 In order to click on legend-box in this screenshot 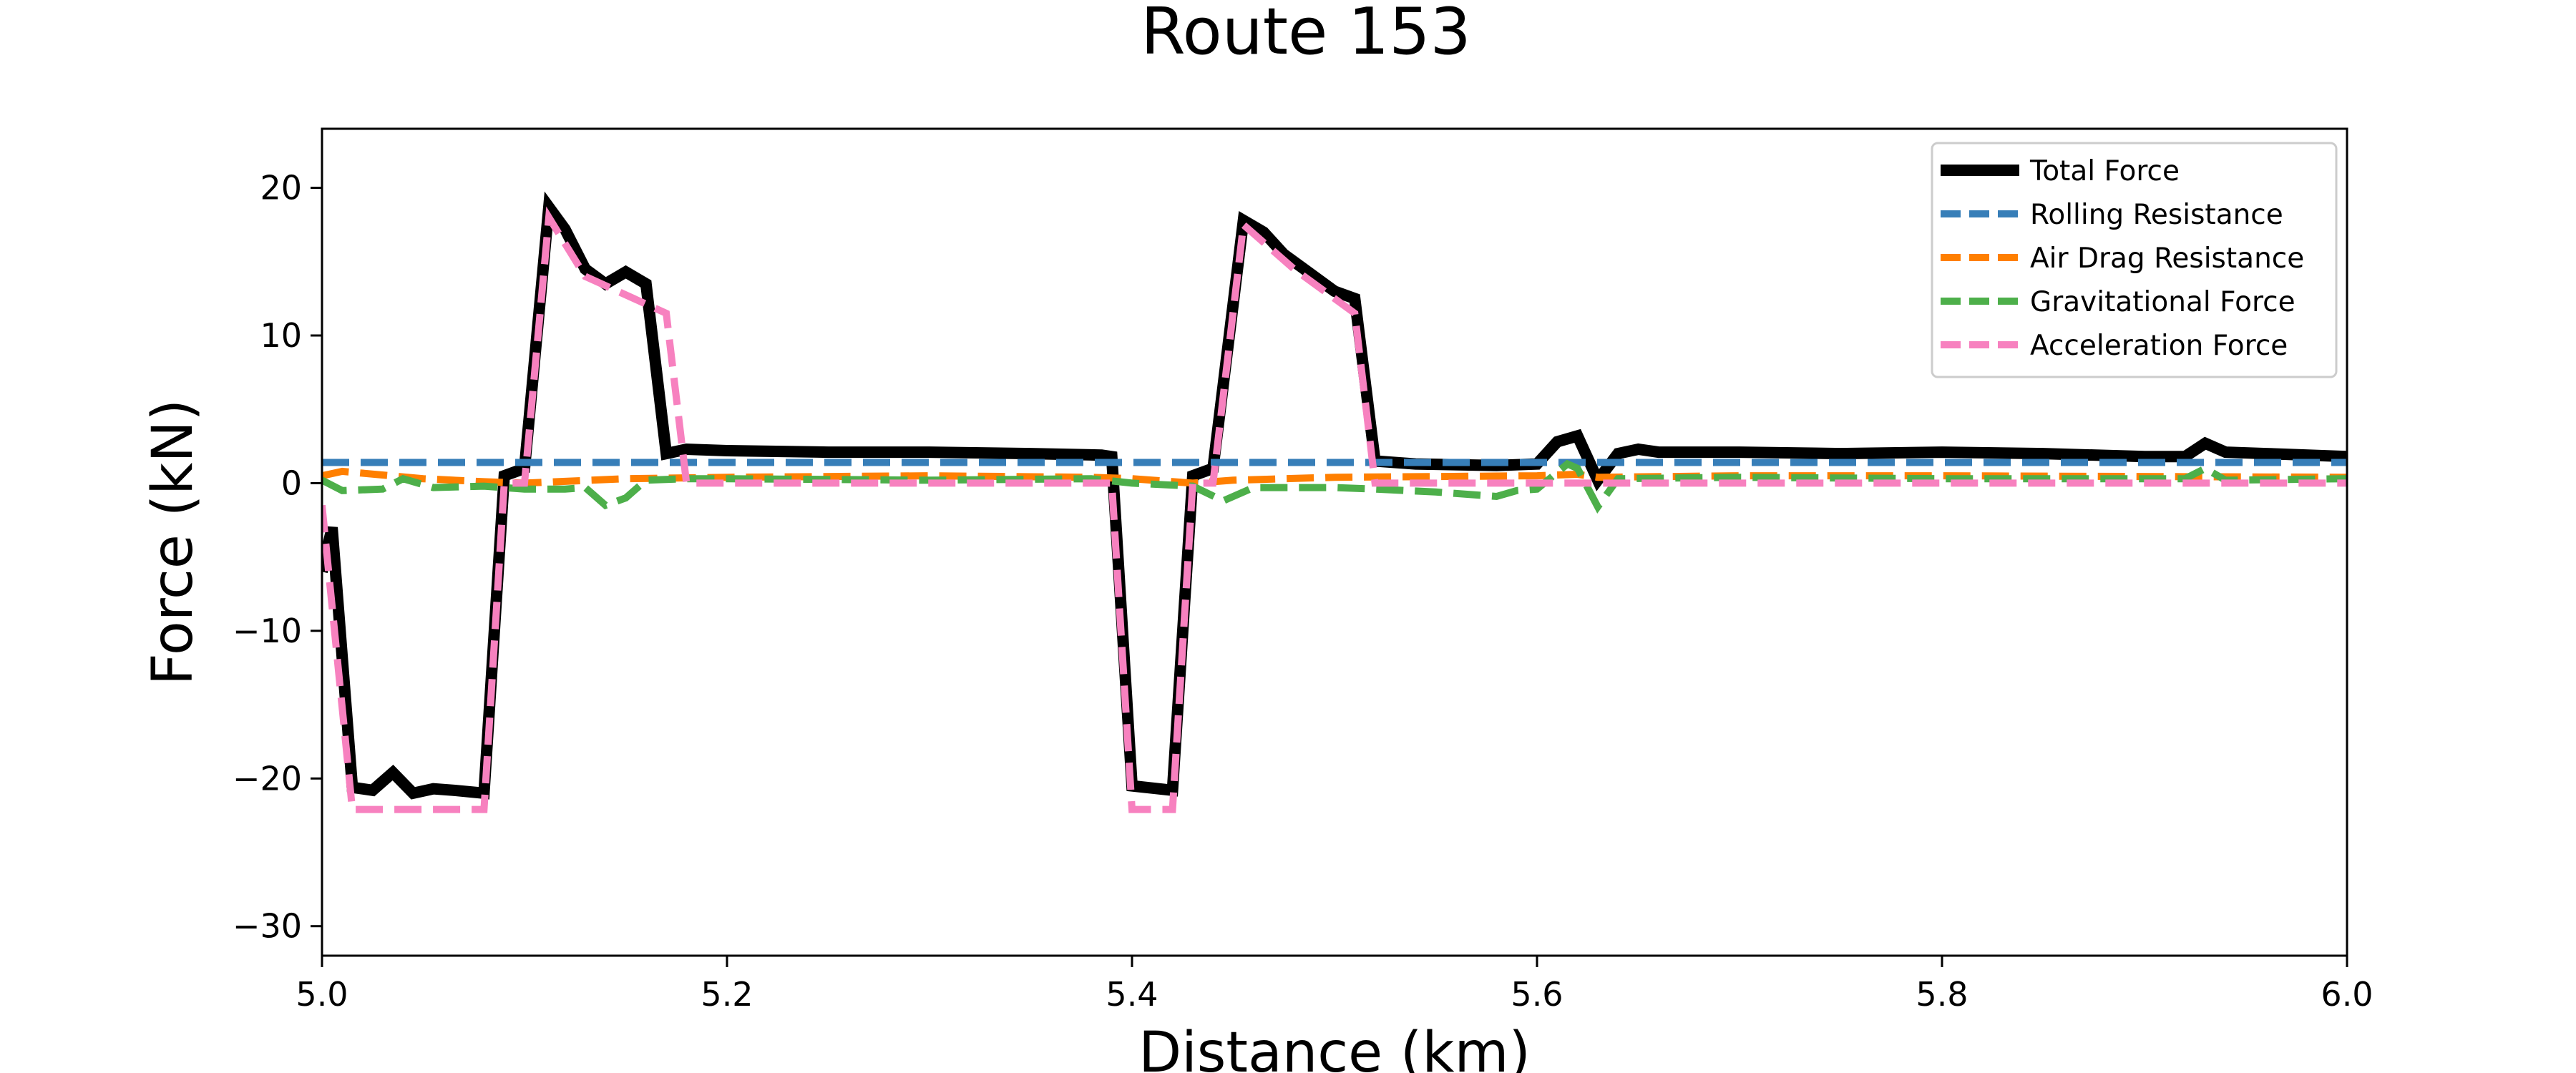, I will do `click(2134, 260)`.